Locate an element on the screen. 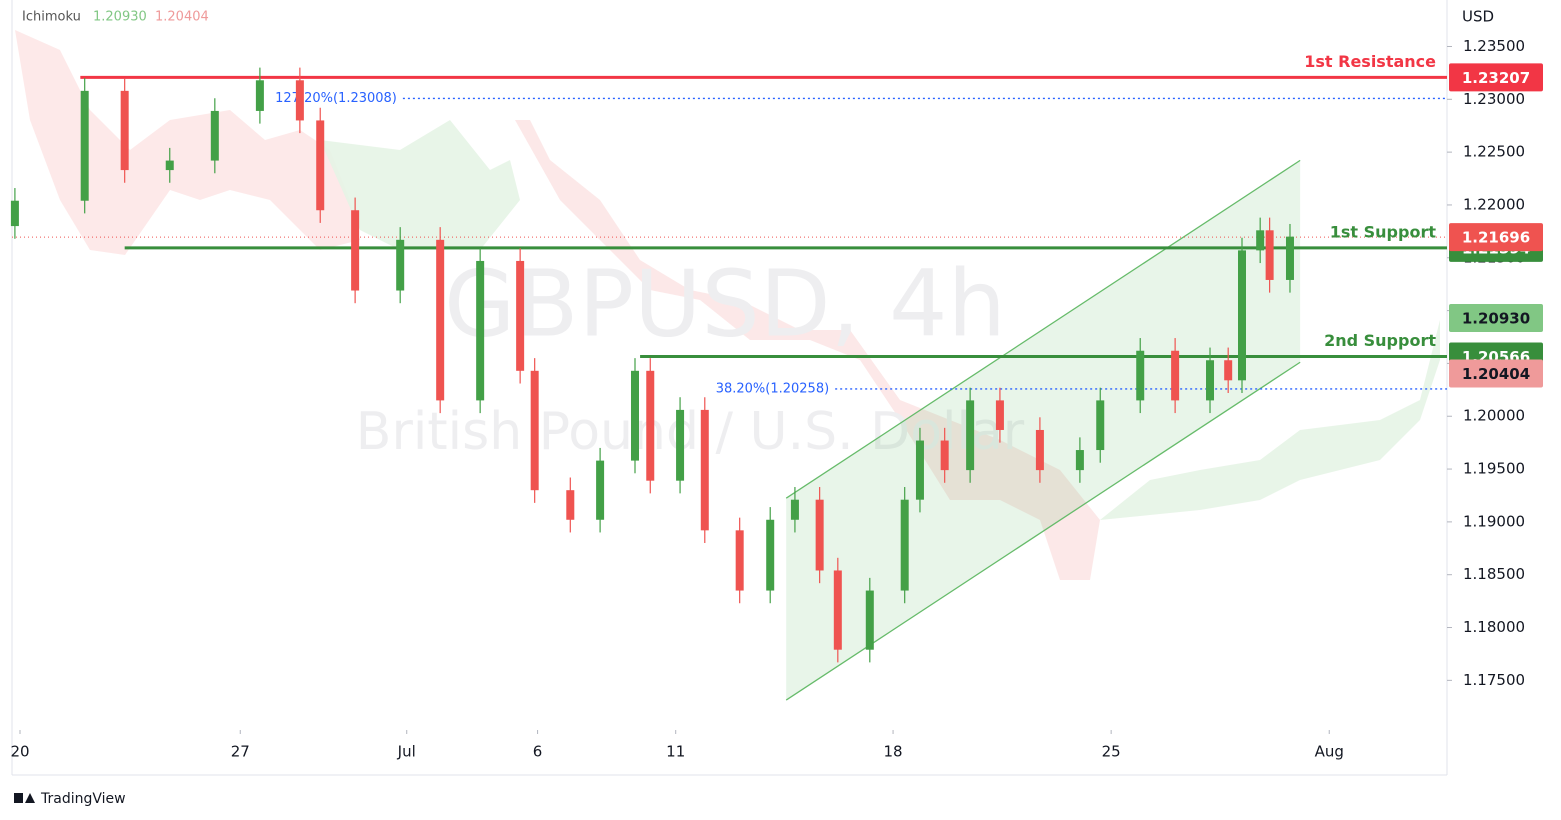 This screenshot has width=1561, height=820. x-tick-label: Jul is located at coordinates (406, 752).